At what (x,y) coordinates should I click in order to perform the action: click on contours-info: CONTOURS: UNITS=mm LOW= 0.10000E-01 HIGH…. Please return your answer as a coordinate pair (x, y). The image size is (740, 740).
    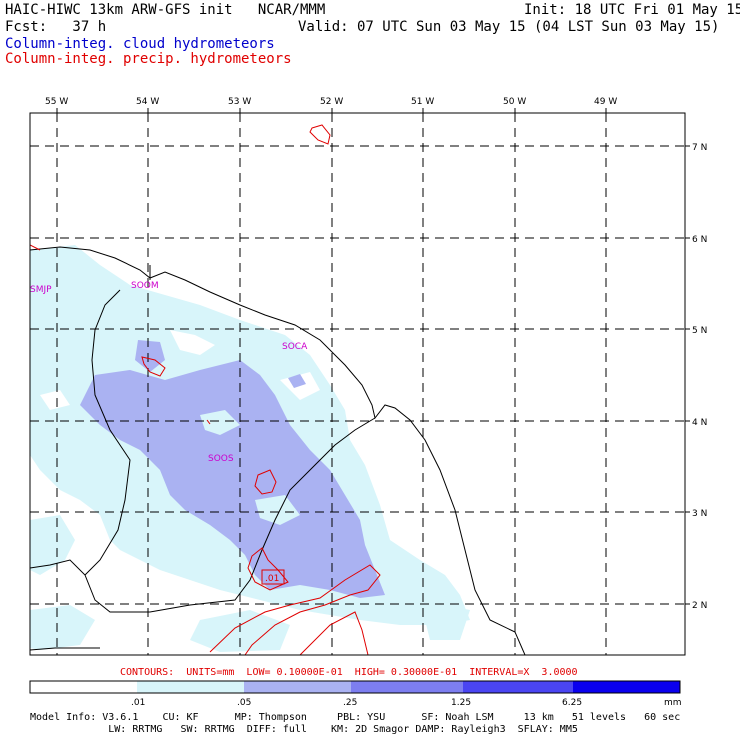
    Looking at the image, I should click on (349, 672).